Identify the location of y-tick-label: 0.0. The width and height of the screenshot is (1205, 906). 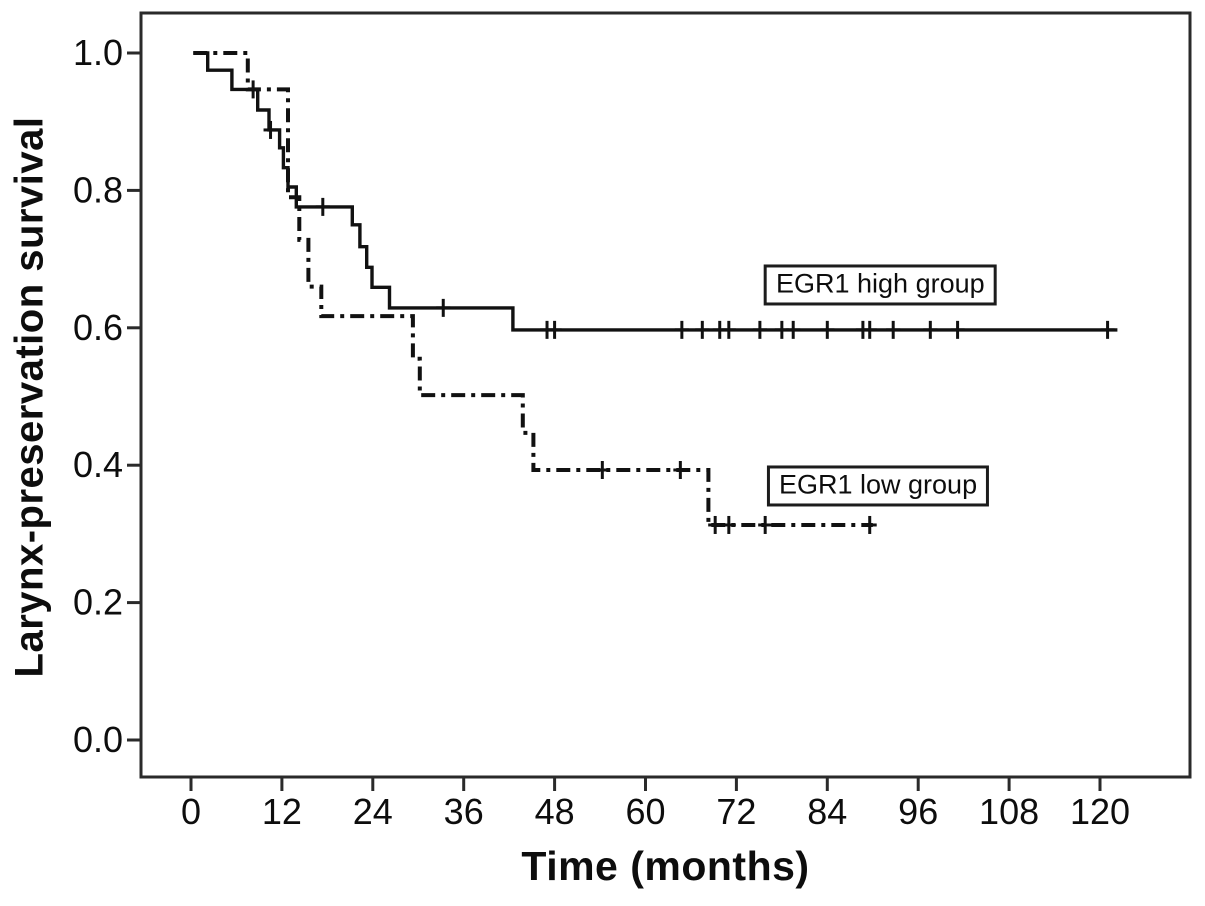
(98, 739).